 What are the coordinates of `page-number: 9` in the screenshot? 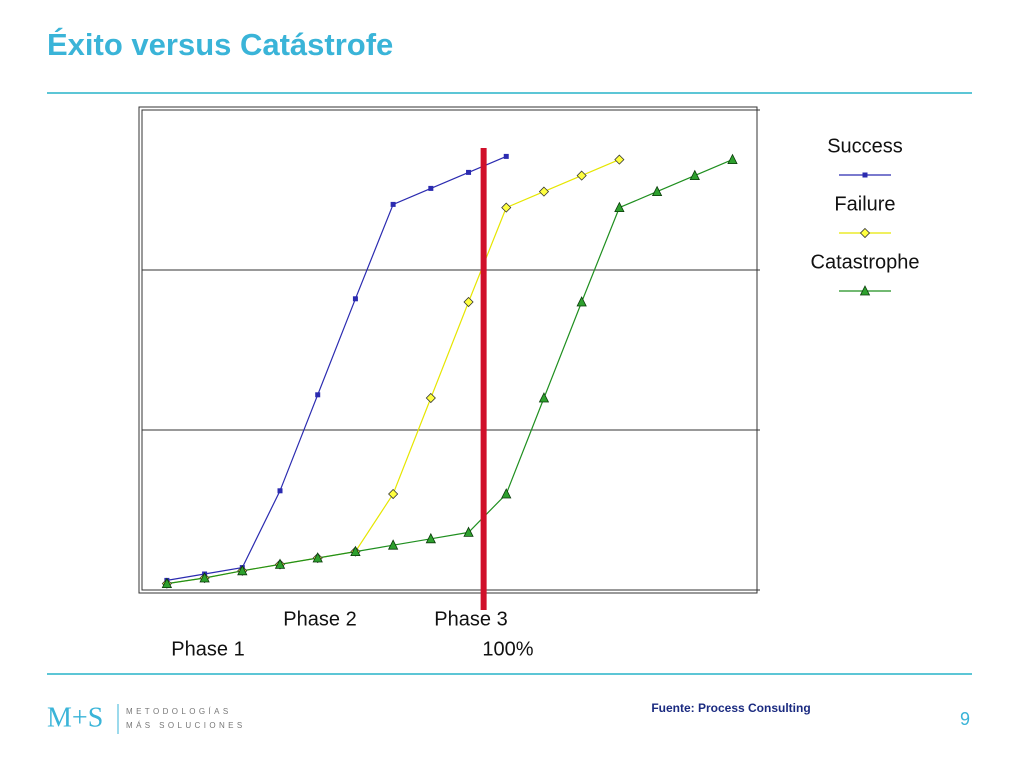 It's located at (965, 719).